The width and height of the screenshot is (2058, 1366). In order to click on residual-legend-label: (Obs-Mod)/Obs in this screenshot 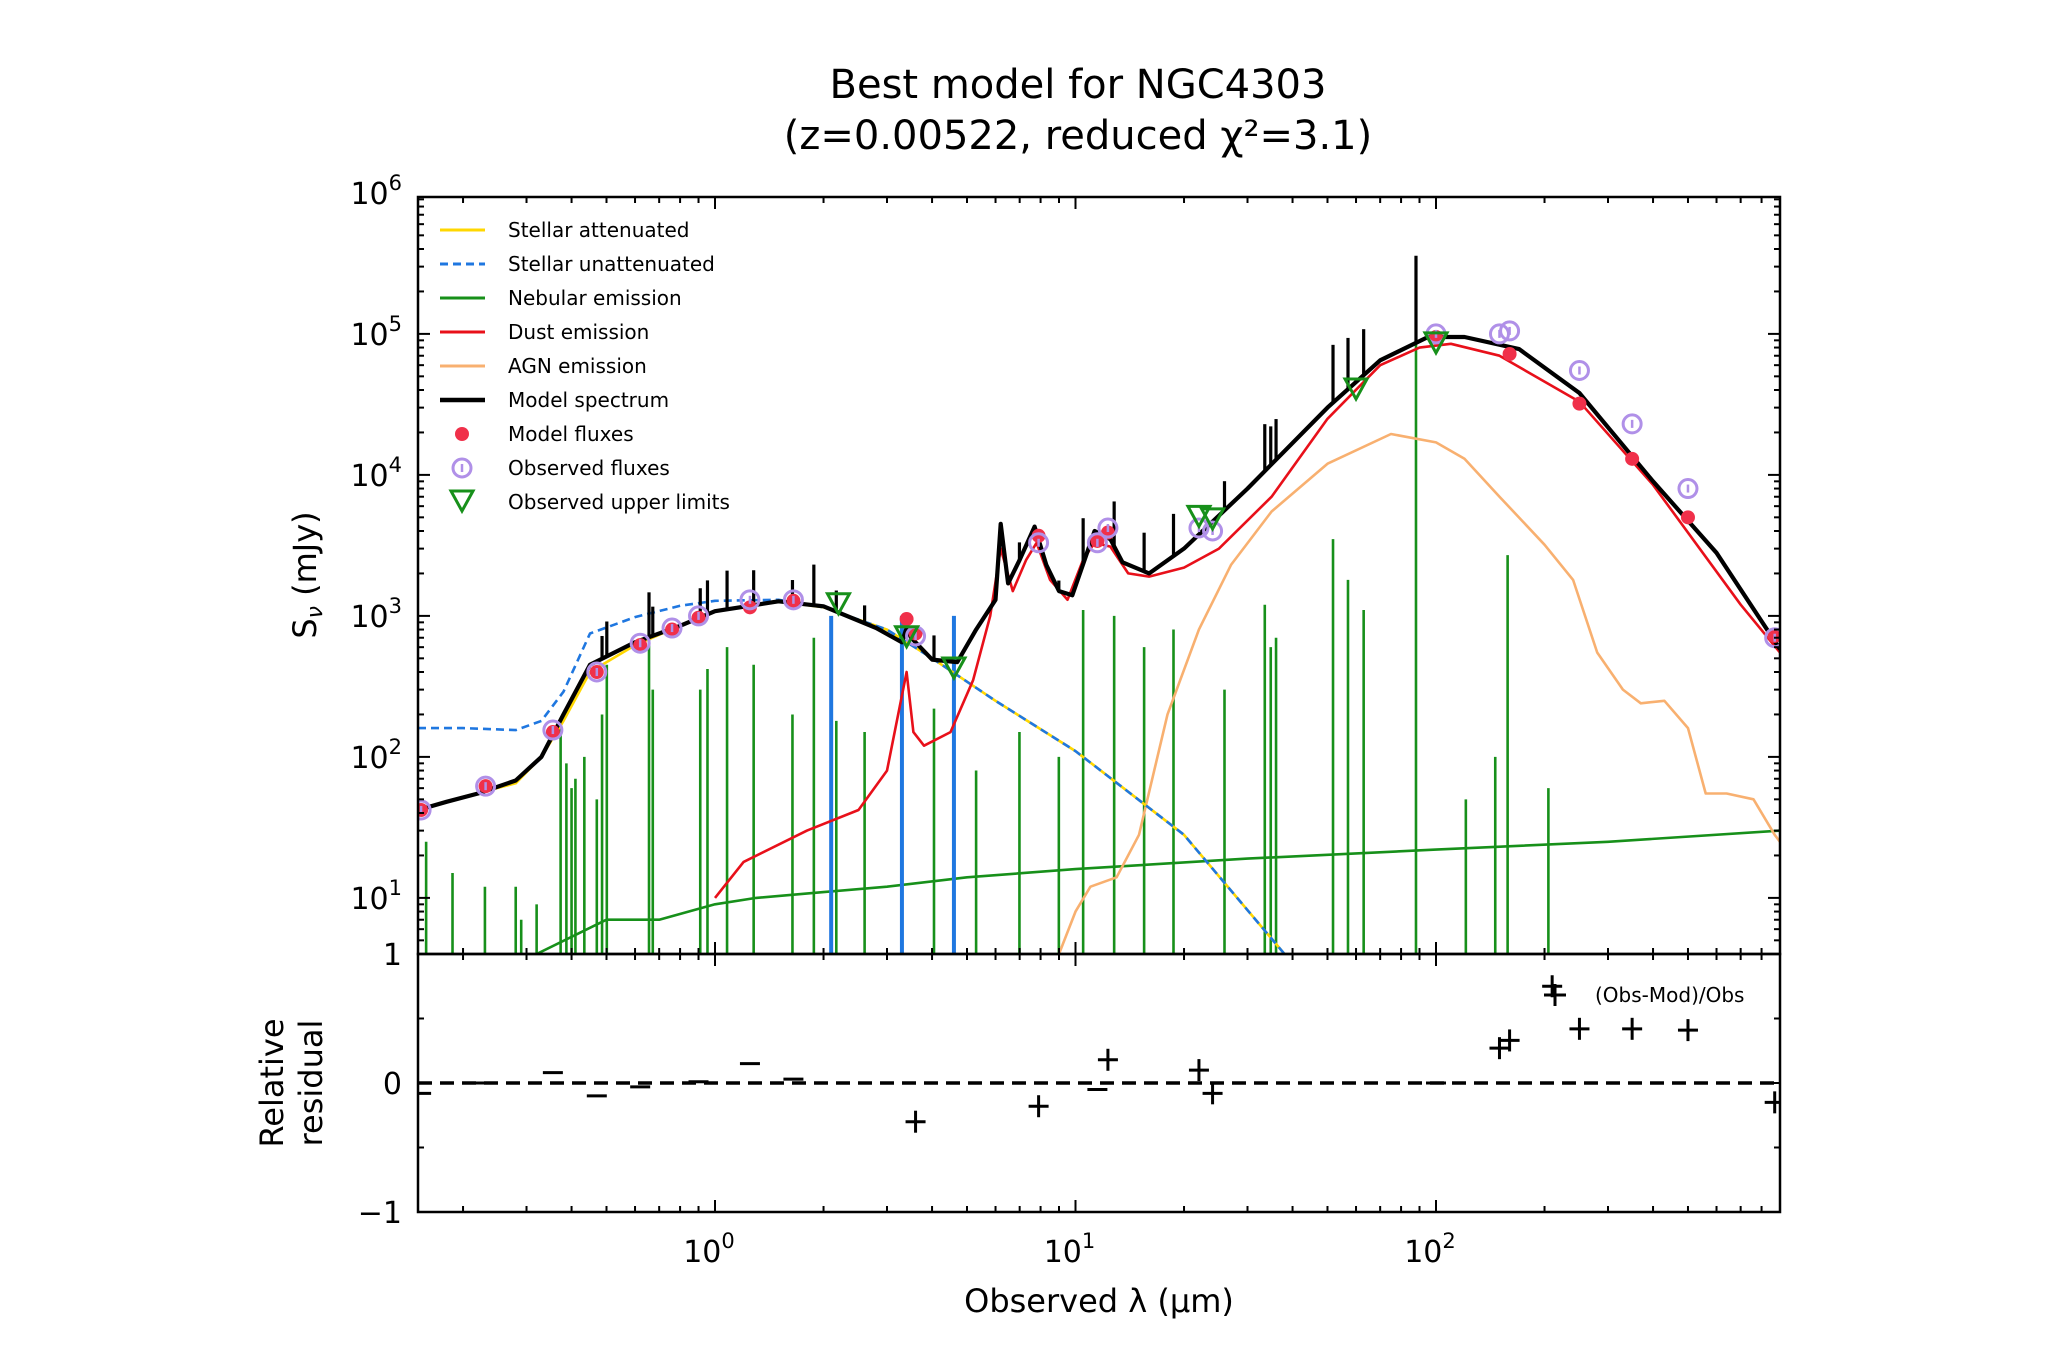, I will do `click(1669, 995)`.